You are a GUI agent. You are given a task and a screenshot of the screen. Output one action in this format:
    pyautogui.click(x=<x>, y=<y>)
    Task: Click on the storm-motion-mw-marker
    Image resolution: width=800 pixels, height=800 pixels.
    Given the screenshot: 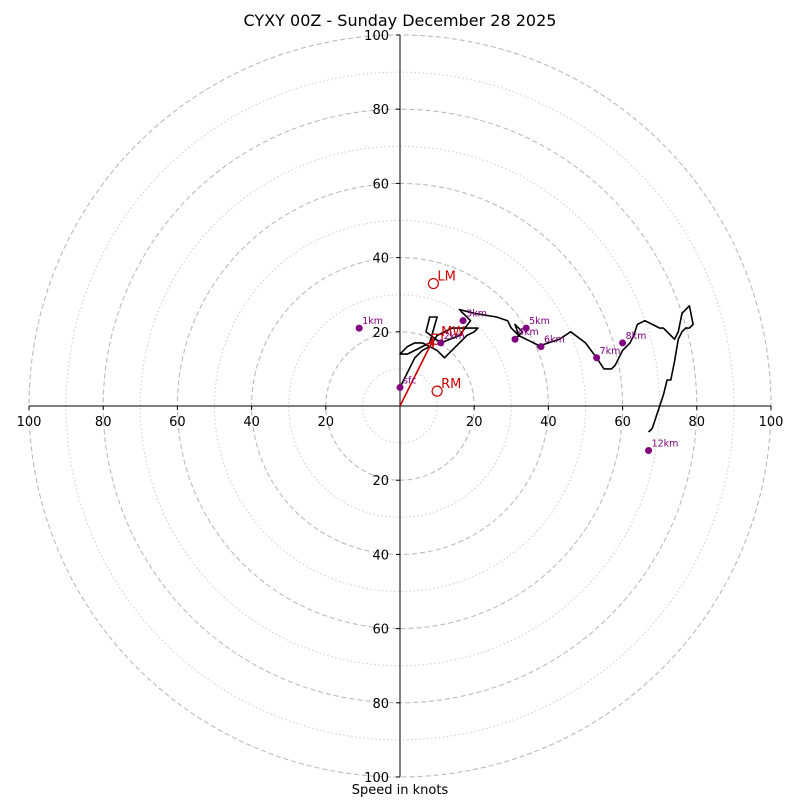 What is the action you would take?
    pyautogui.click(x=437, y=339)
    